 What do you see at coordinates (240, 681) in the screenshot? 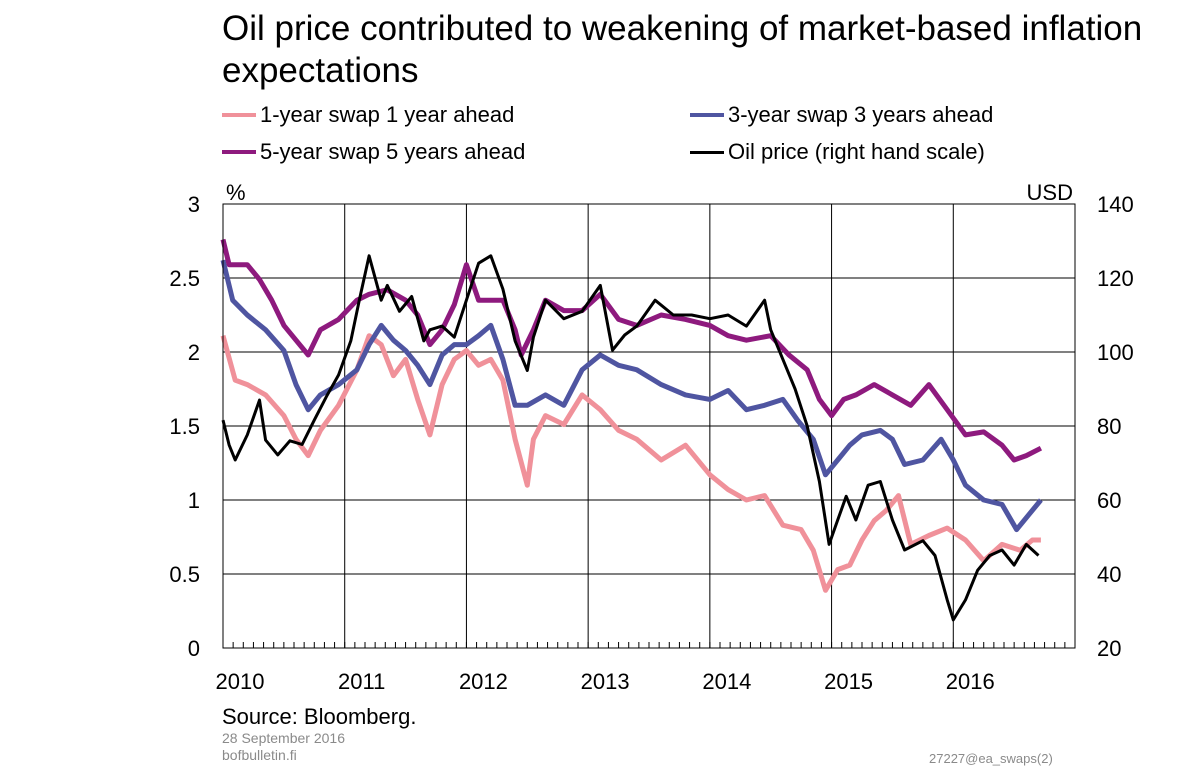
I see `x-tick-label: 2010` at bounding box center [240, 681].